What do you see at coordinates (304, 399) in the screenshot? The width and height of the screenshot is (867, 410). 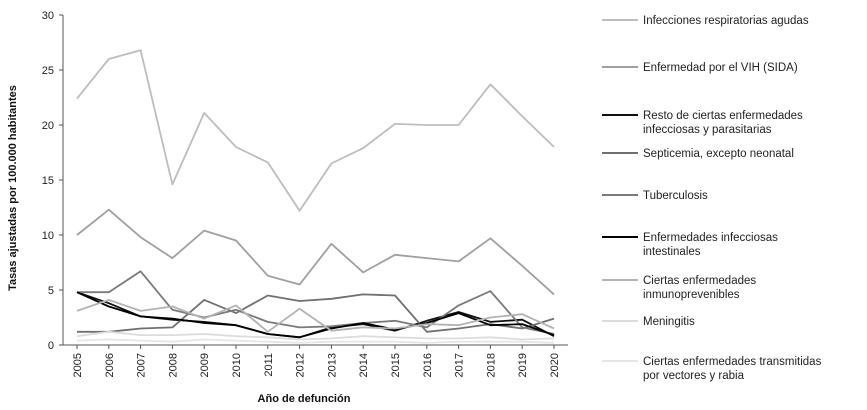 I see `x-axis-title: Año de defunción` at bounding box center [304, 399].